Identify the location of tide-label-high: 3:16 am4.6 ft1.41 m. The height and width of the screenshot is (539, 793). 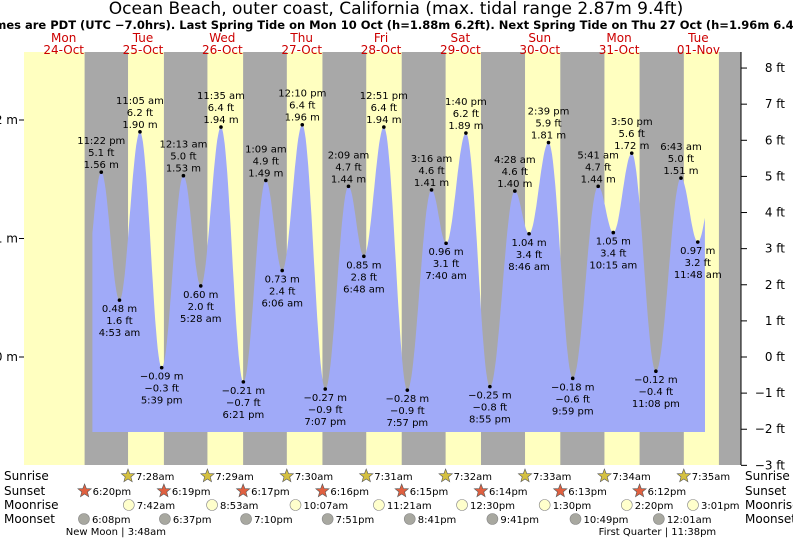
(432, 171).